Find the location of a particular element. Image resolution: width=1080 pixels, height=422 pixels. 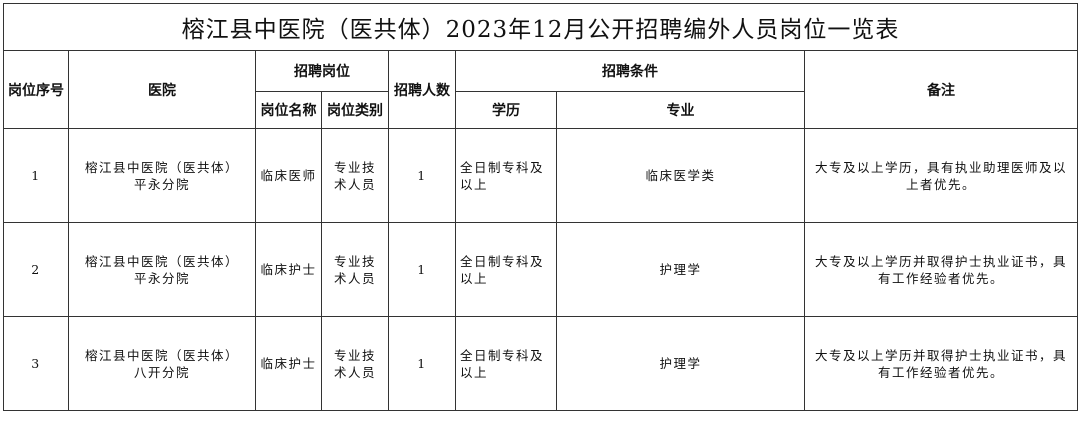

header-position-group: 招聘岗位 is located at coordinates (322, 71).